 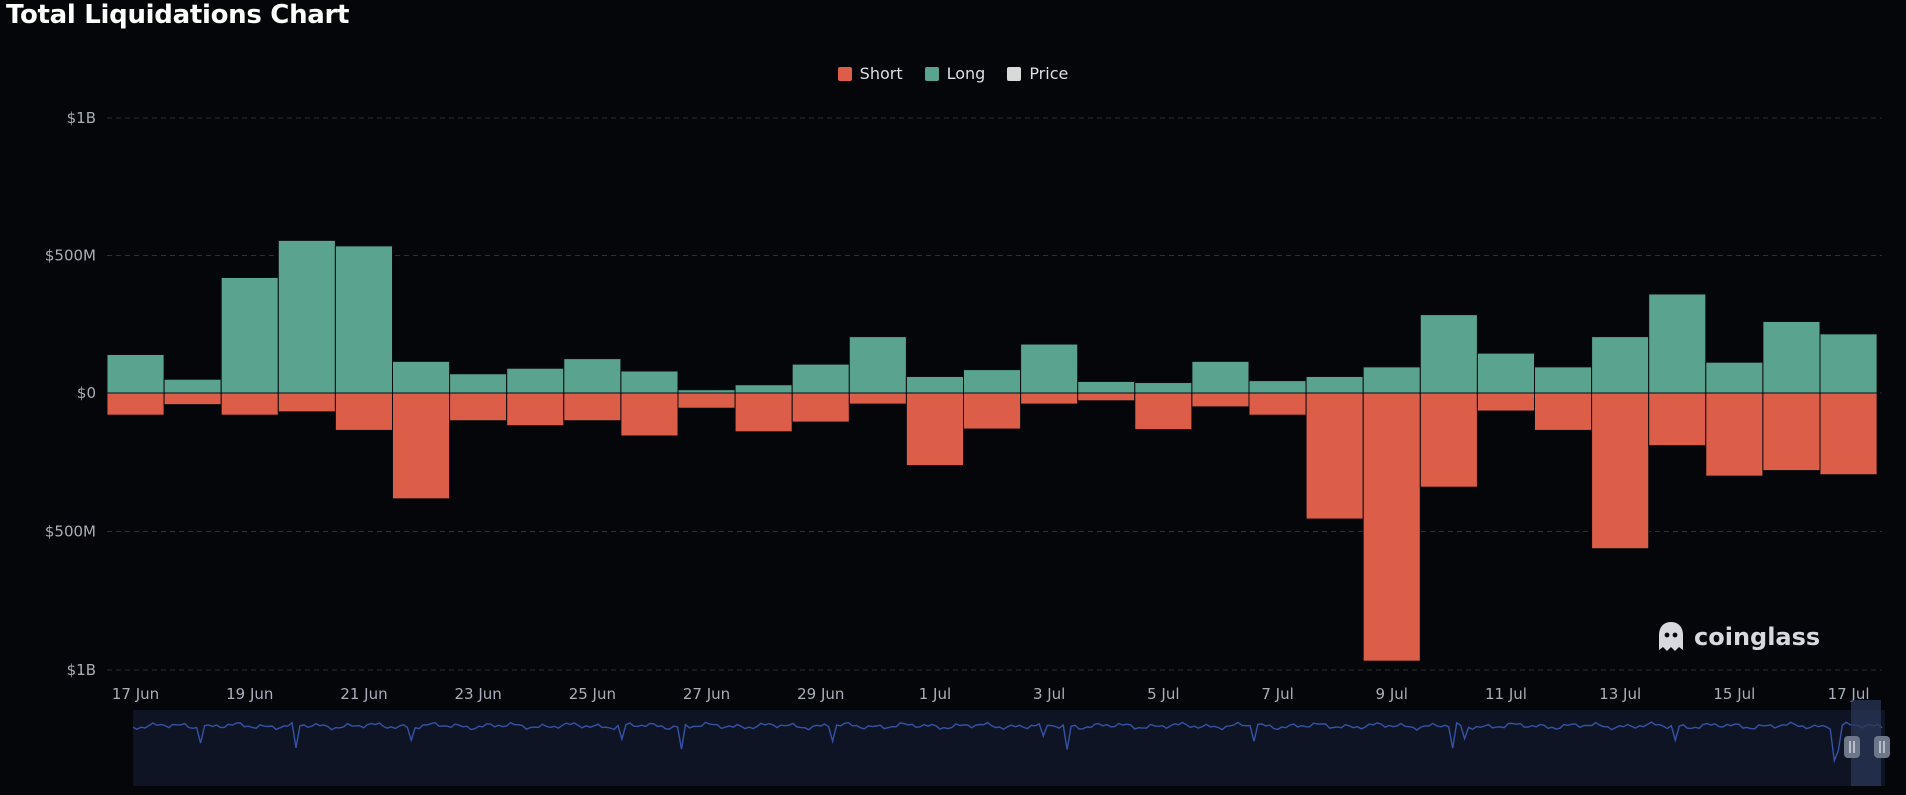 What do you see at coordinates (1849, 694) in the screenshot?
I see `x-tick-label: 17 Jul` at bounding box center [1849, 694].